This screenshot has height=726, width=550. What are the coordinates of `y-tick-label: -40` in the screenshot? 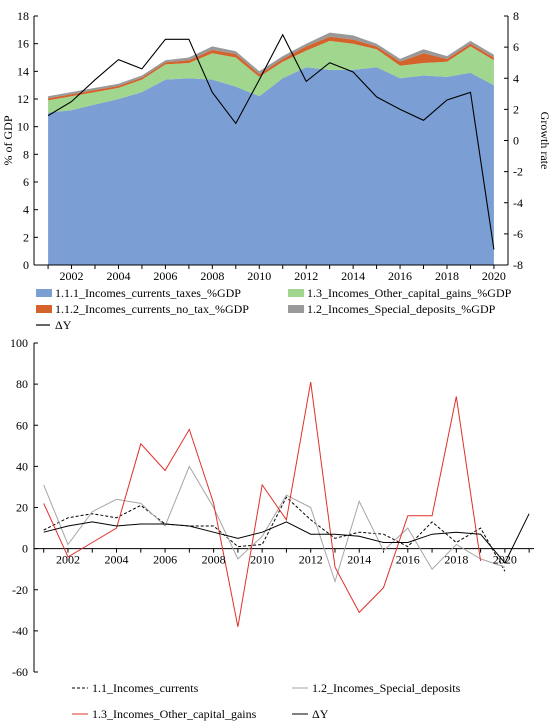 It's located at (20, 631).